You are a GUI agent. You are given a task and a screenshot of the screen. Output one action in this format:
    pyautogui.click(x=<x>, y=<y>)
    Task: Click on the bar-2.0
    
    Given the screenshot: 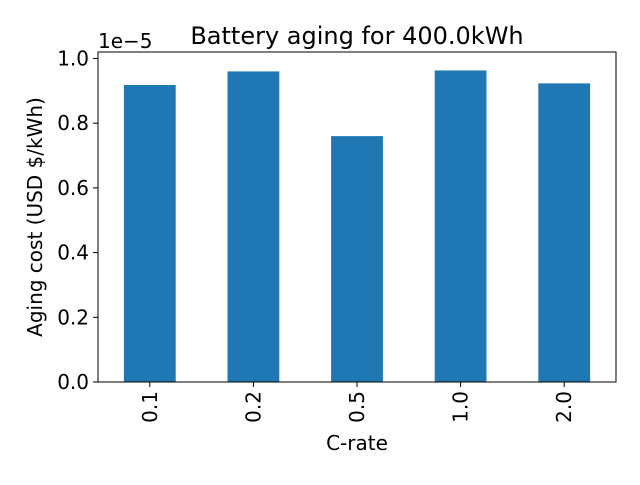 What is the action you would take?
    pyautogui.click(x=564, y=232)
    